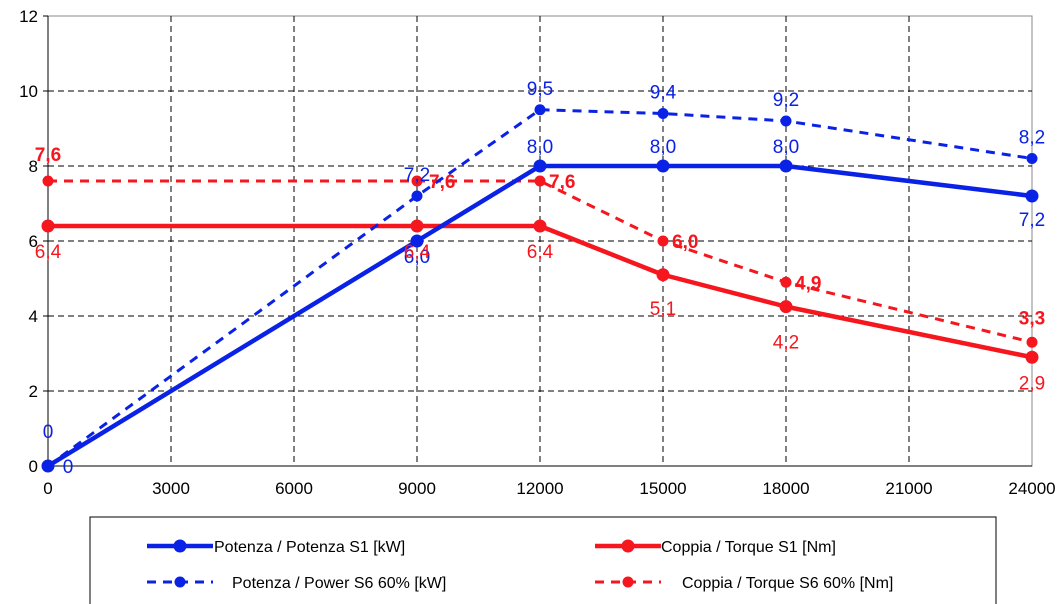  I want to click on x-tick-label: 21000, so click(908, 488).